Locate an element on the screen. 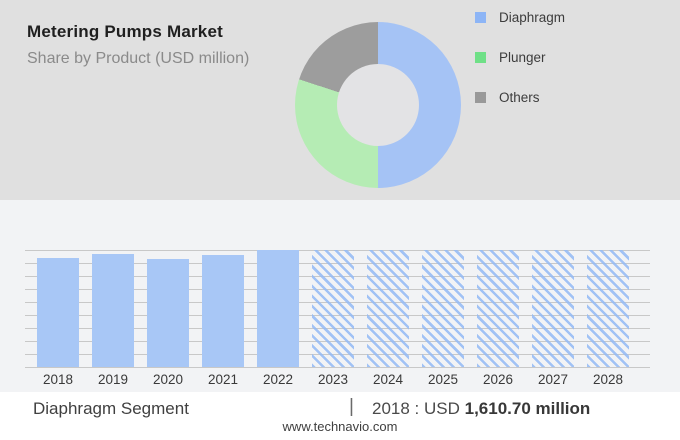 This screenshot has height=440, width=680. x-tick-2020: 2020 is located at coordinates (168, 379).